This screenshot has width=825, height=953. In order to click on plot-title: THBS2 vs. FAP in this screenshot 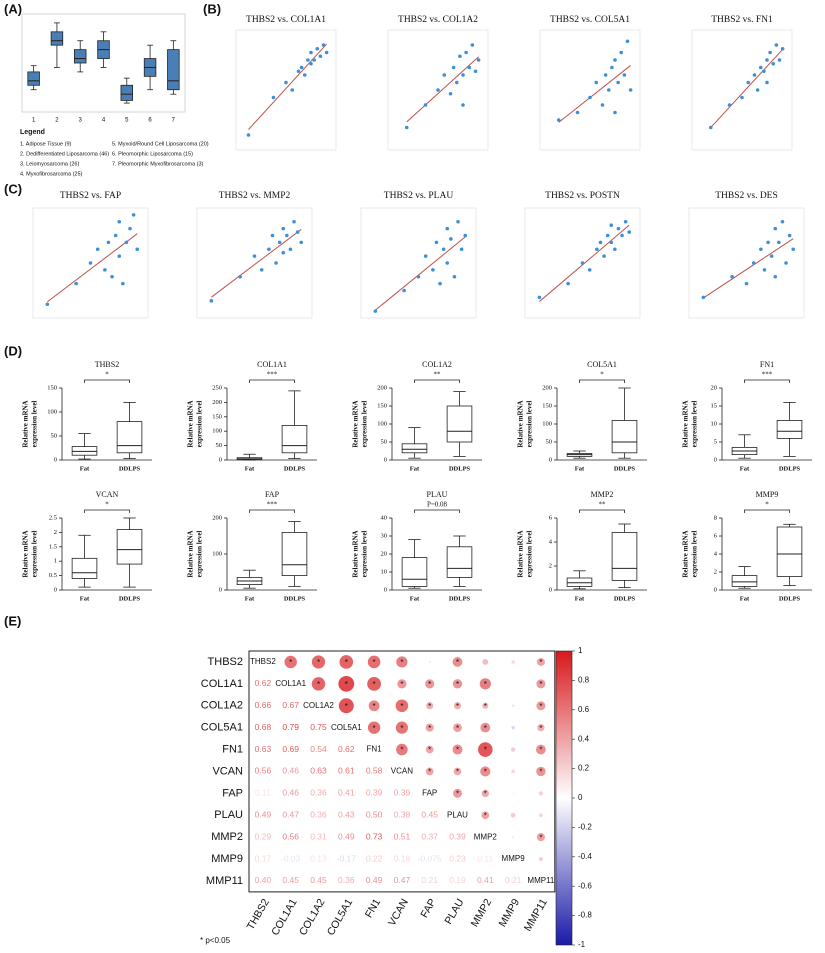, I will do `click(90, 196)`.